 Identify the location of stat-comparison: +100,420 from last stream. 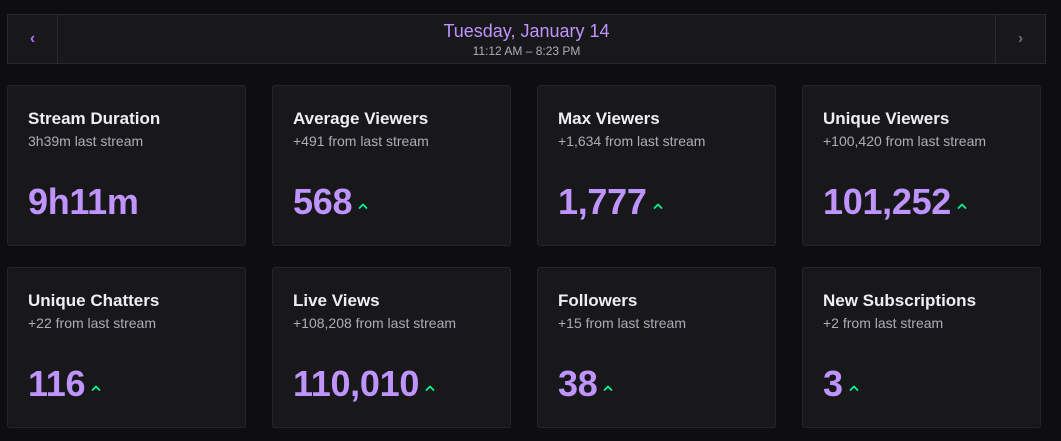
(905, 141).